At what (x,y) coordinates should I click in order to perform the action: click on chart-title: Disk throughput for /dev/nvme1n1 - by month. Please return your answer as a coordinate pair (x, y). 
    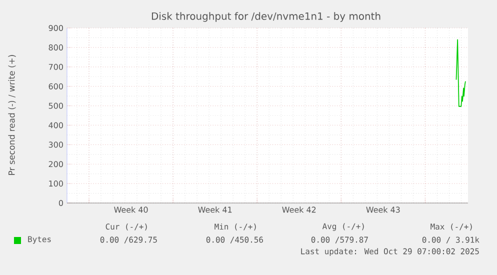
    Looking at the image, I should click on (266, 17).